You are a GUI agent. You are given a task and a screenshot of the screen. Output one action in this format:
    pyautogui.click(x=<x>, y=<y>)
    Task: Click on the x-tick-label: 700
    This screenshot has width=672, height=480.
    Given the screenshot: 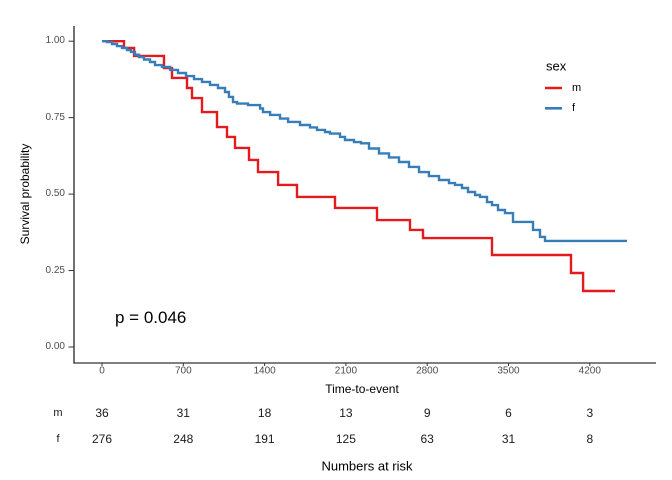 What is the action you would take?
    pyautogui.click(x=183, y=371)
    